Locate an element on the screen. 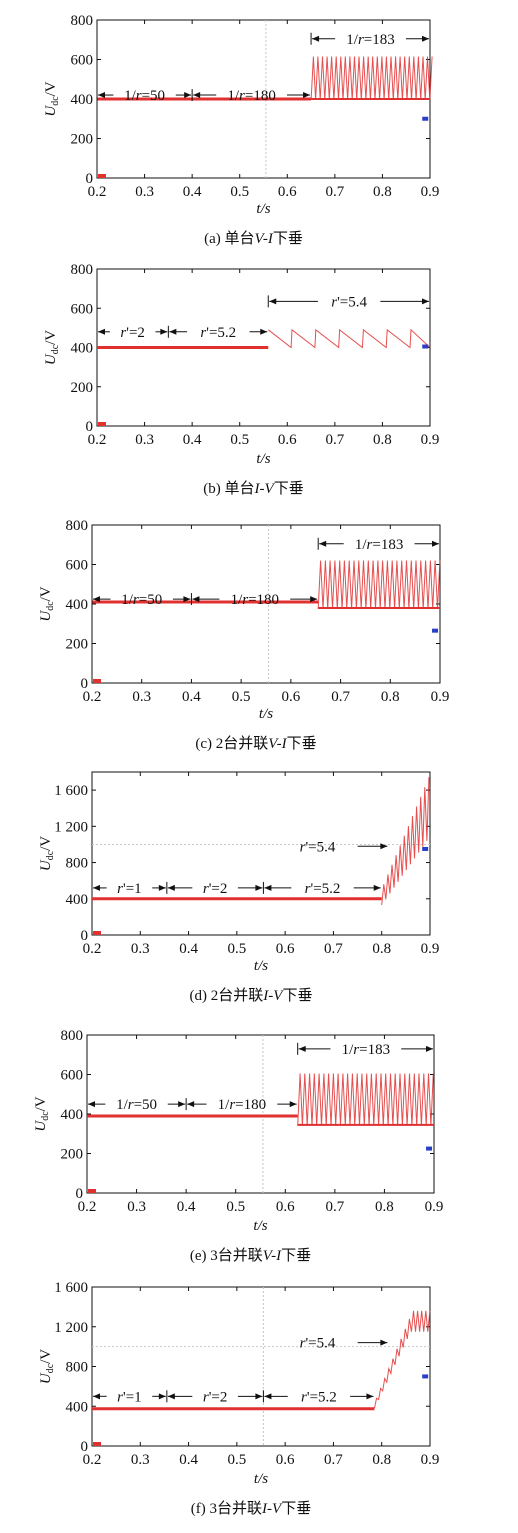 The width and height of the screenshot is (518, 1533). annotation-label: 1/r=50 is located at coordinates (141, 600).